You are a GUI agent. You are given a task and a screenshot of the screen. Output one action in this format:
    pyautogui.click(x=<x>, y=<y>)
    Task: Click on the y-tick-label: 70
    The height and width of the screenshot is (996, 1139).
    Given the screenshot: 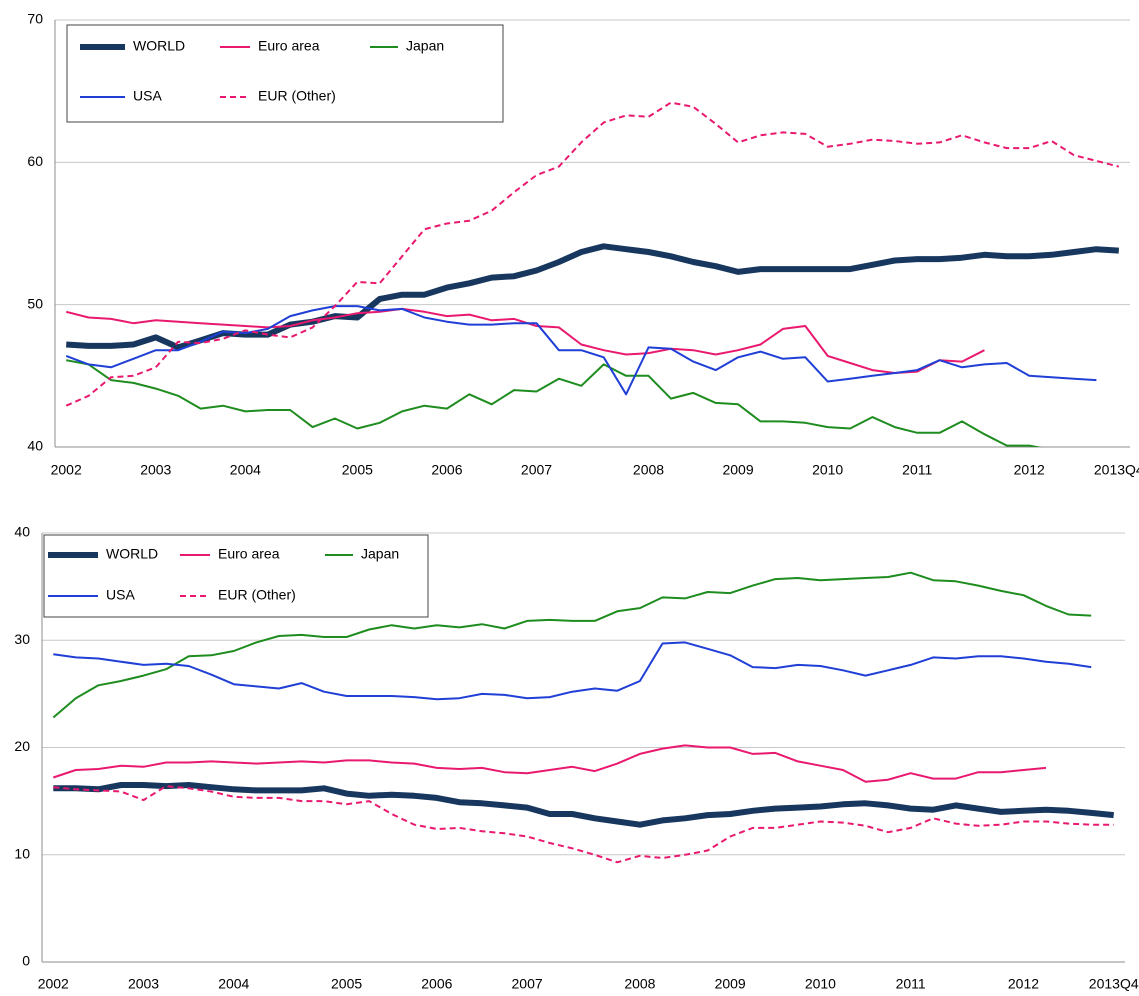 What is the action you would take?
    pyautogui.click(x=35, y=19)
    